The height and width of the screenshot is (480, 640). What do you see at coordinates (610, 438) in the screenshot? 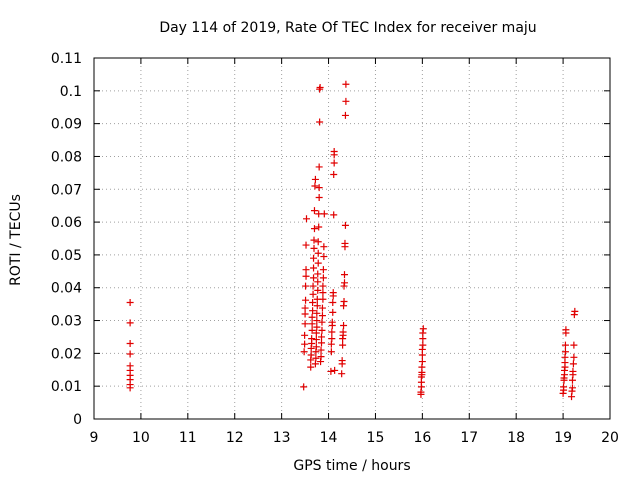
I see `x-tick-label: 20` at bounding box center [610, 438].